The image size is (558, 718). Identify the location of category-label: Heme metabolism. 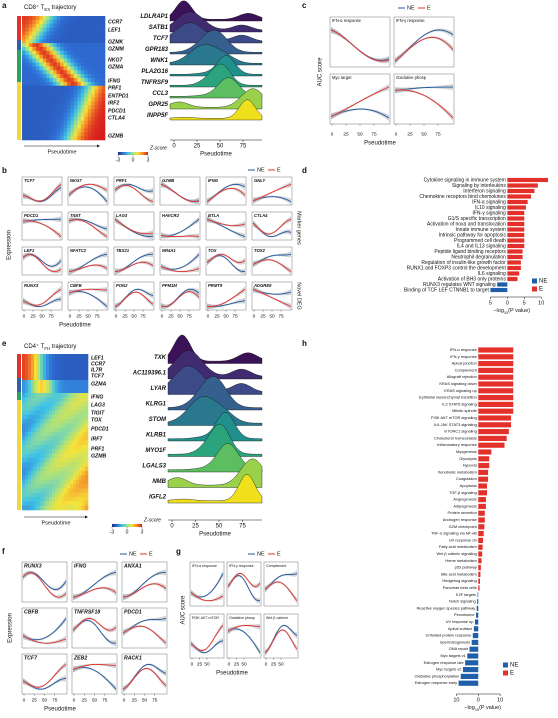
(460, 560).